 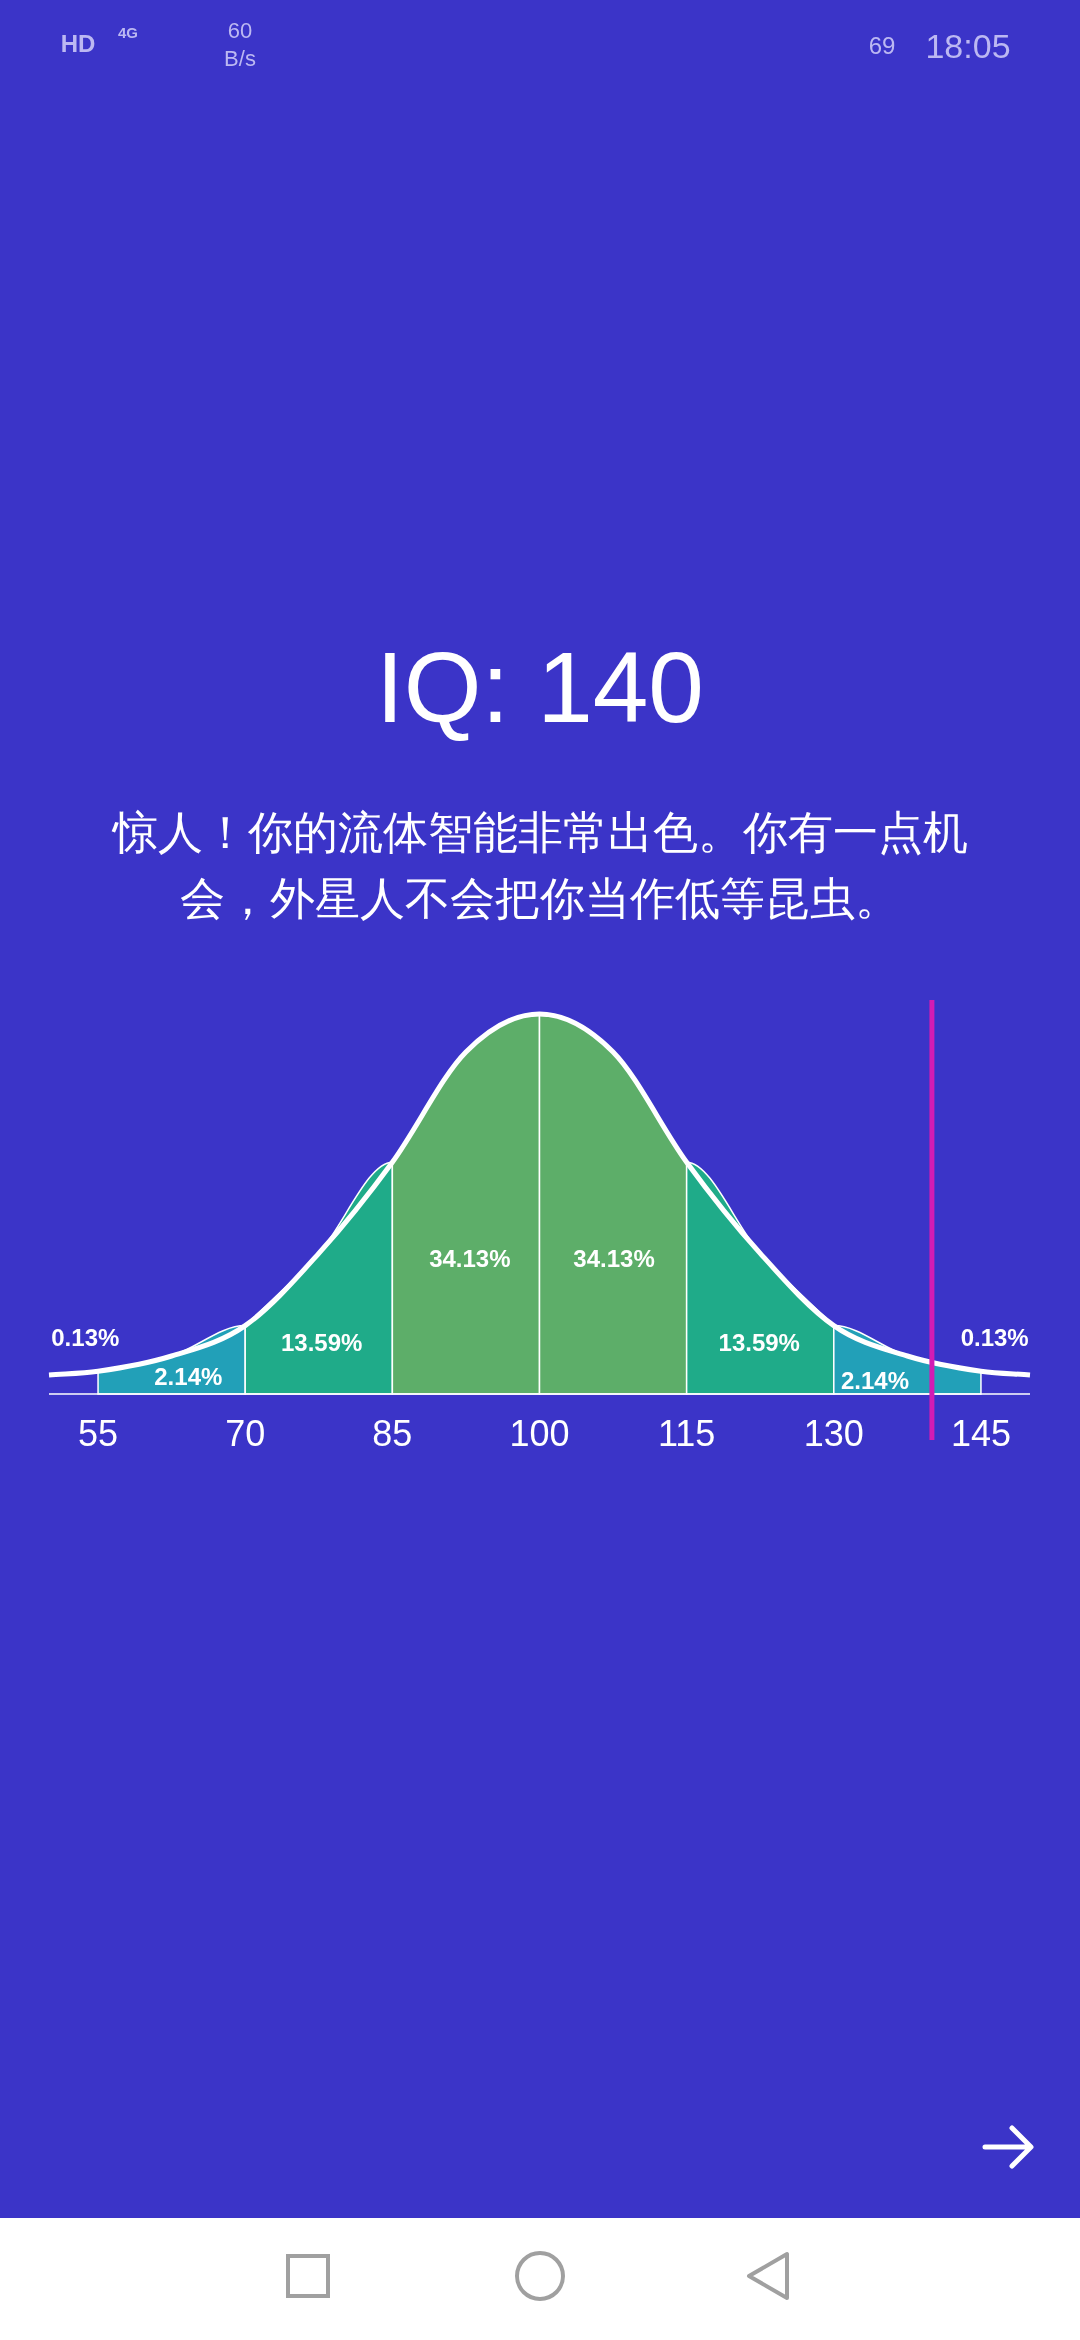 I want to click on x-tick-label: 100, so click(x=539, y=1433).